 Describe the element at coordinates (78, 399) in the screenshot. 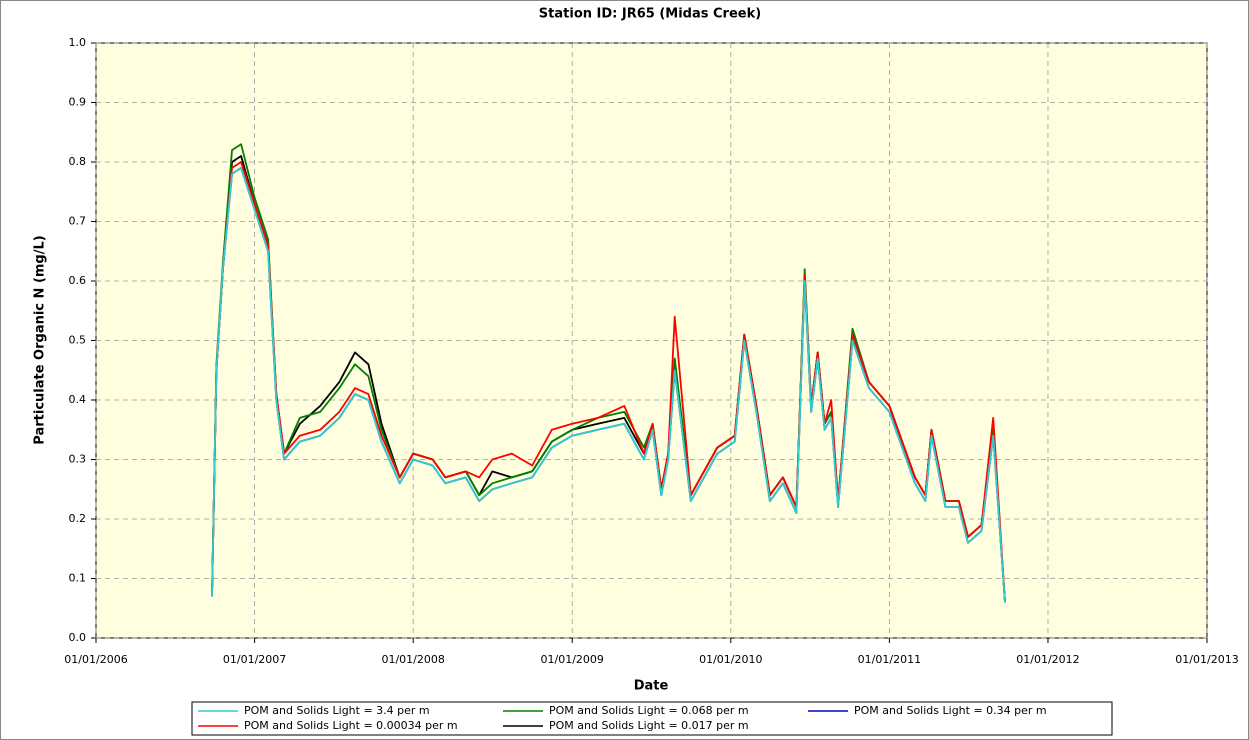

I see `y-tick-label: 0.4` at that location.